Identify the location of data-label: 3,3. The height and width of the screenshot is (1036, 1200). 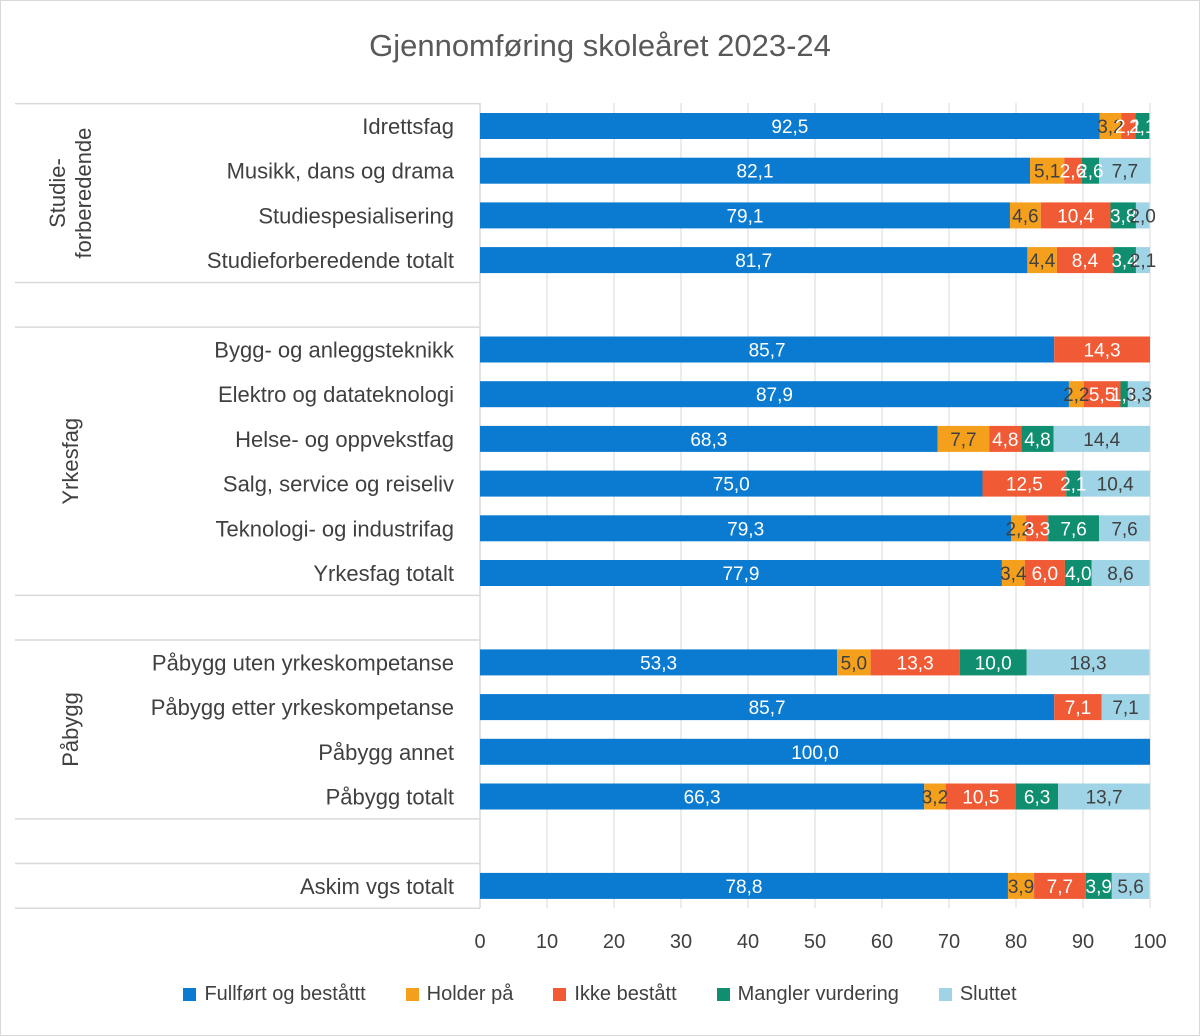
(1037, 529).